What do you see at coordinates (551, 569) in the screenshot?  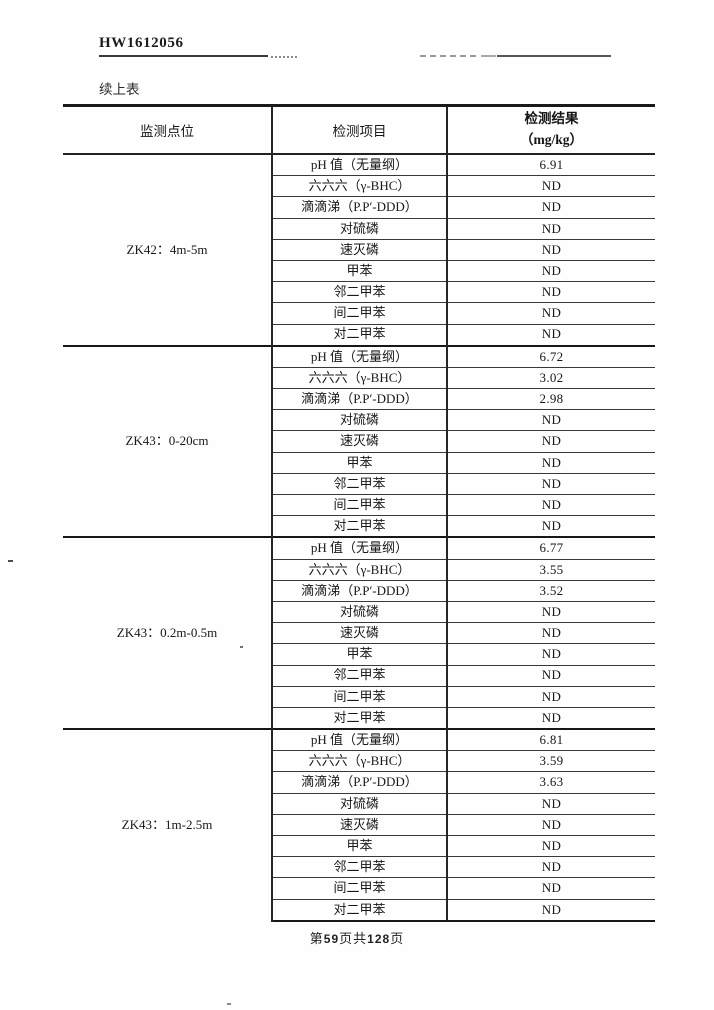 I see `result-value-cell: 3.55` at bounding box center [551, 569].